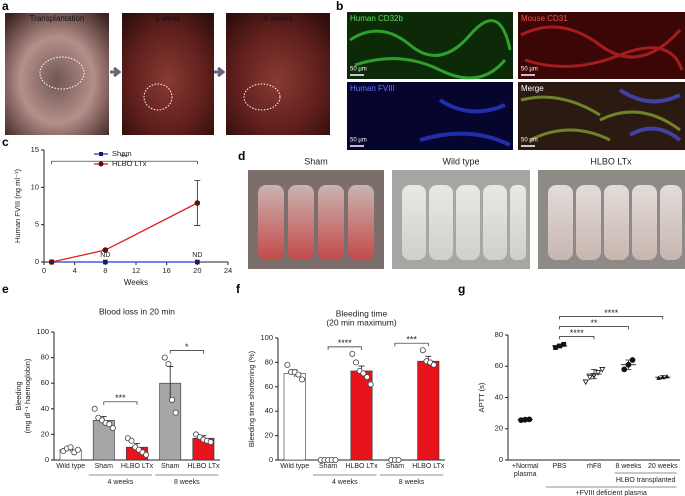 The image size is (685, 496). What do you see at coordinates (187, 347) in the screenshot?
I see `significance-label: *` at bounding box center [187, 347].